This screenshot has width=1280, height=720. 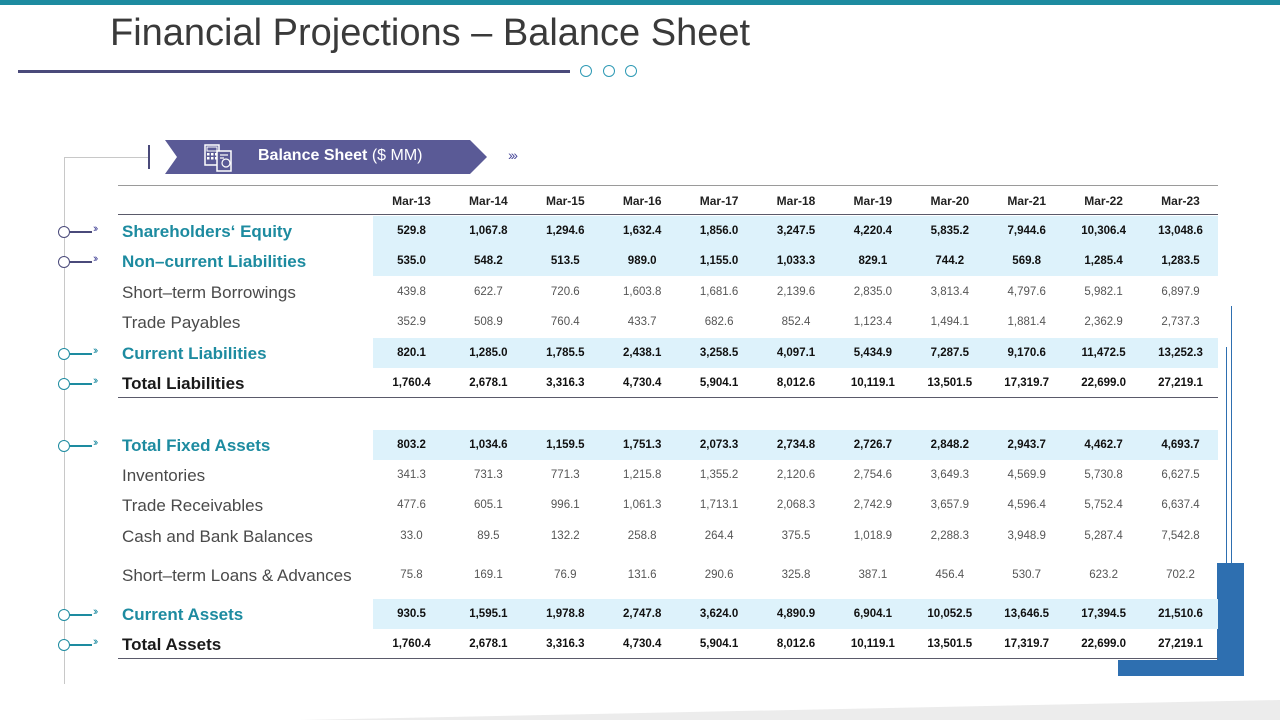 What do you see at coordinates (1226, 455) in the screenshot?
I see `decorative-vertical-line` at bounding box center [1226, 455].